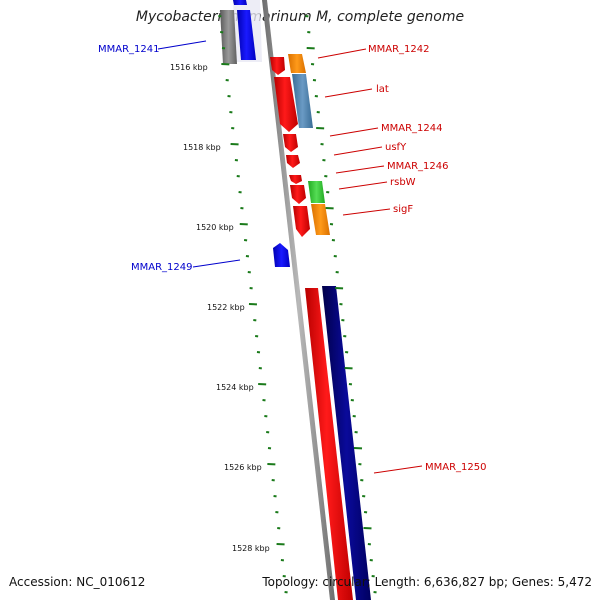 This screenshot has height=600, width=600. I want to click on label-rsbw: rsbW, so click(403, 182).